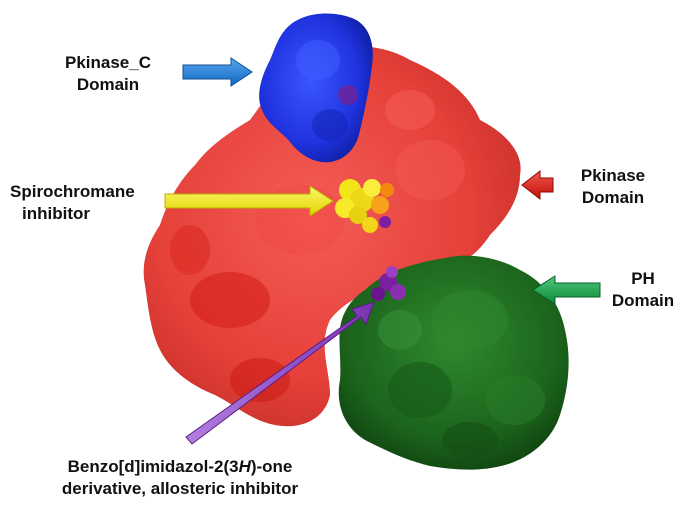  What do you see at coordinates (566, 290) in the screenshot?
I see `ph-arrow-icon` at bounding box center [566, 290].